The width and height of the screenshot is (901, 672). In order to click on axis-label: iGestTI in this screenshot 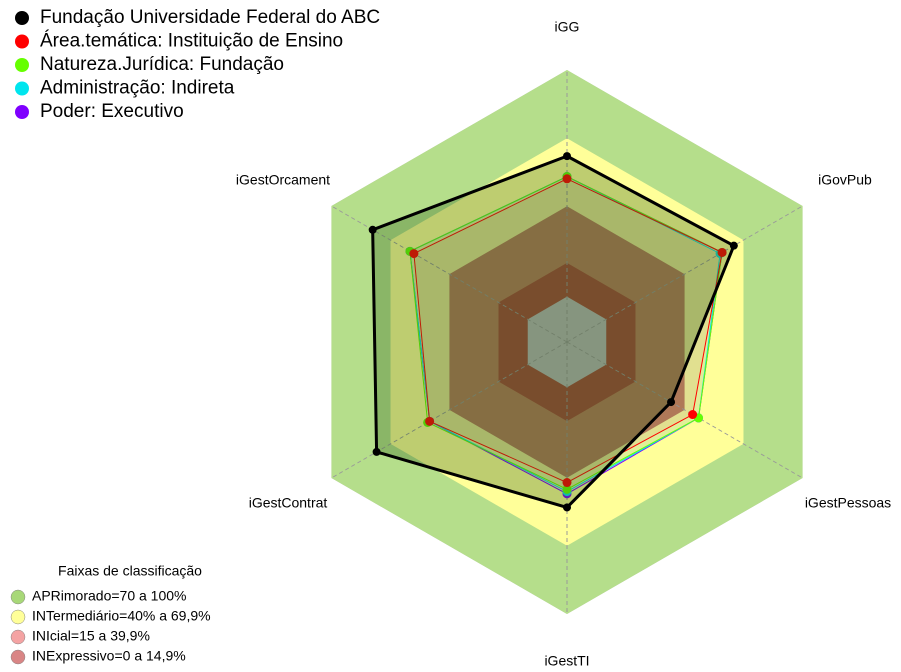, I will do `click(566, 661)`.